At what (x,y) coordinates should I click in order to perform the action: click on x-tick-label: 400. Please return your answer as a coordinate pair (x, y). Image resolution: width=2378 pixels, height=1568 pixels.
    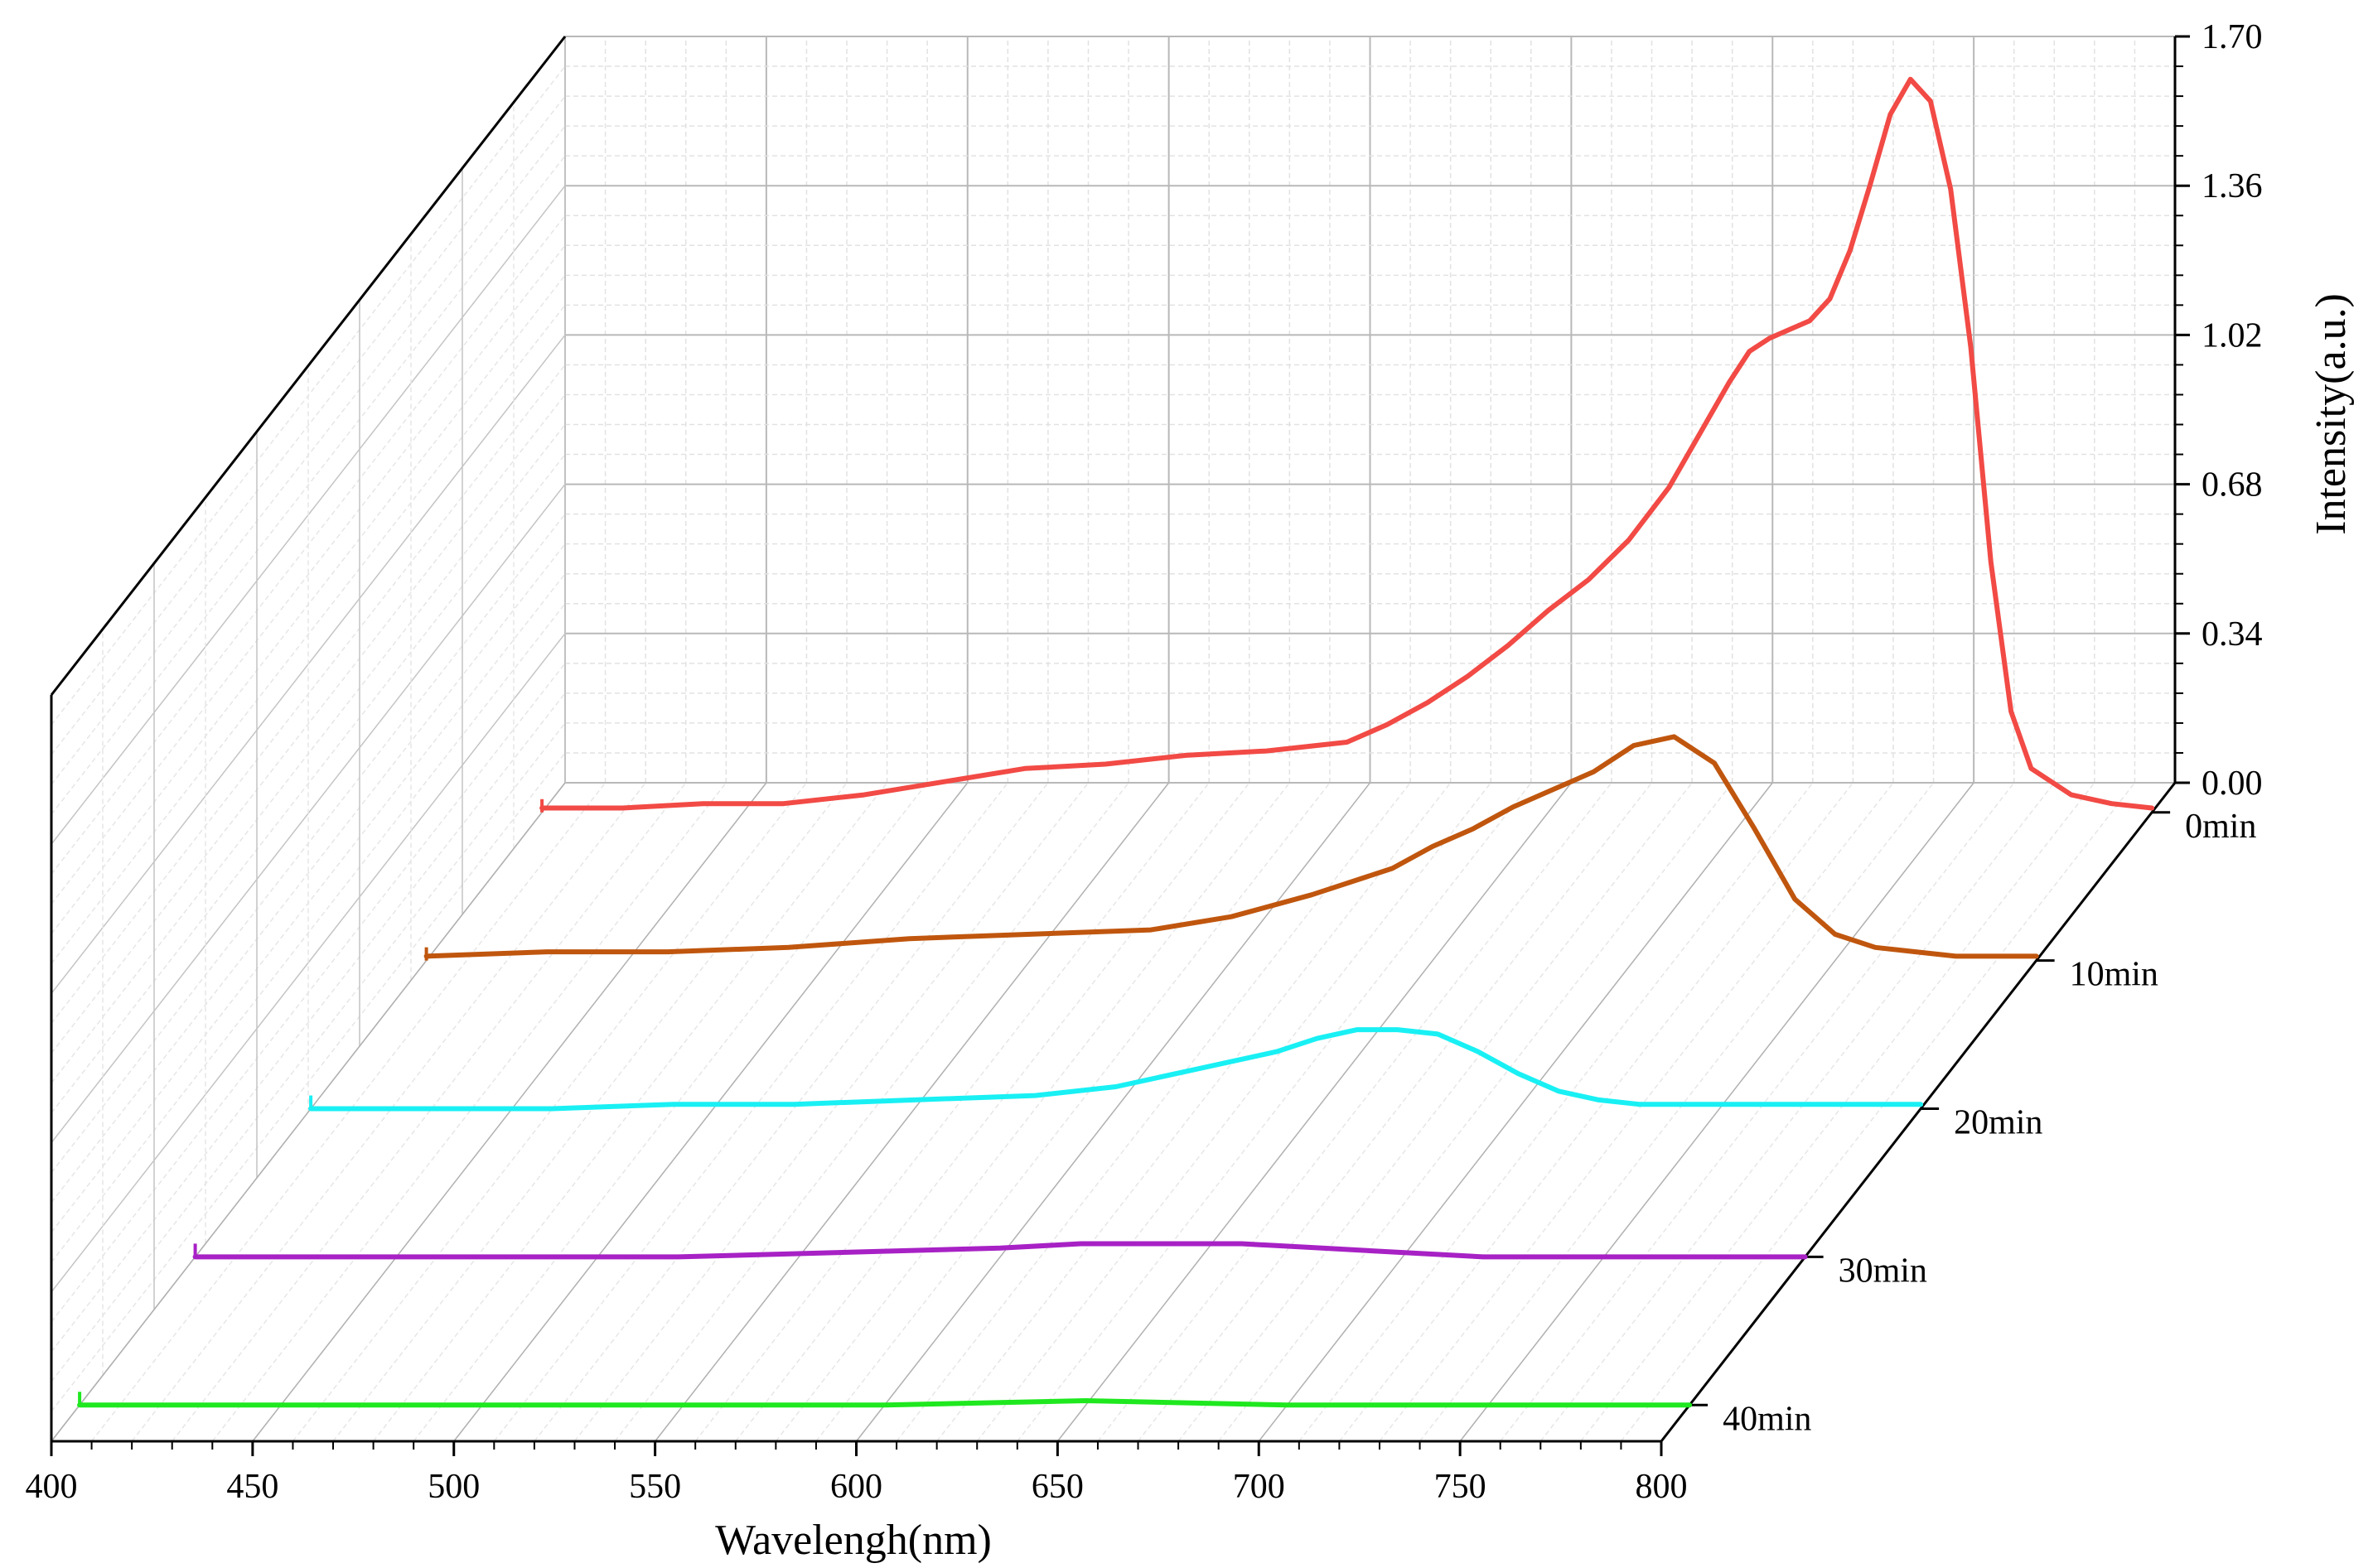
    Looking at the image, I should click on (52, 1487).